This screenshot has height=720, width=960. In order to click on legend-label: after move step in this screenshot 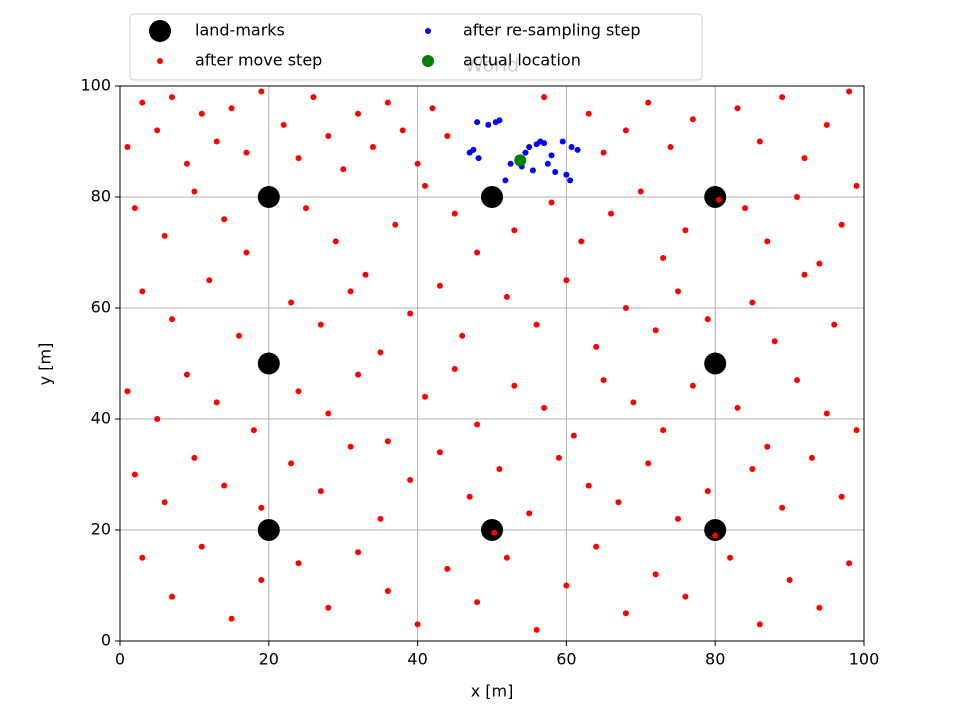, I will do `click(258, 60)`.